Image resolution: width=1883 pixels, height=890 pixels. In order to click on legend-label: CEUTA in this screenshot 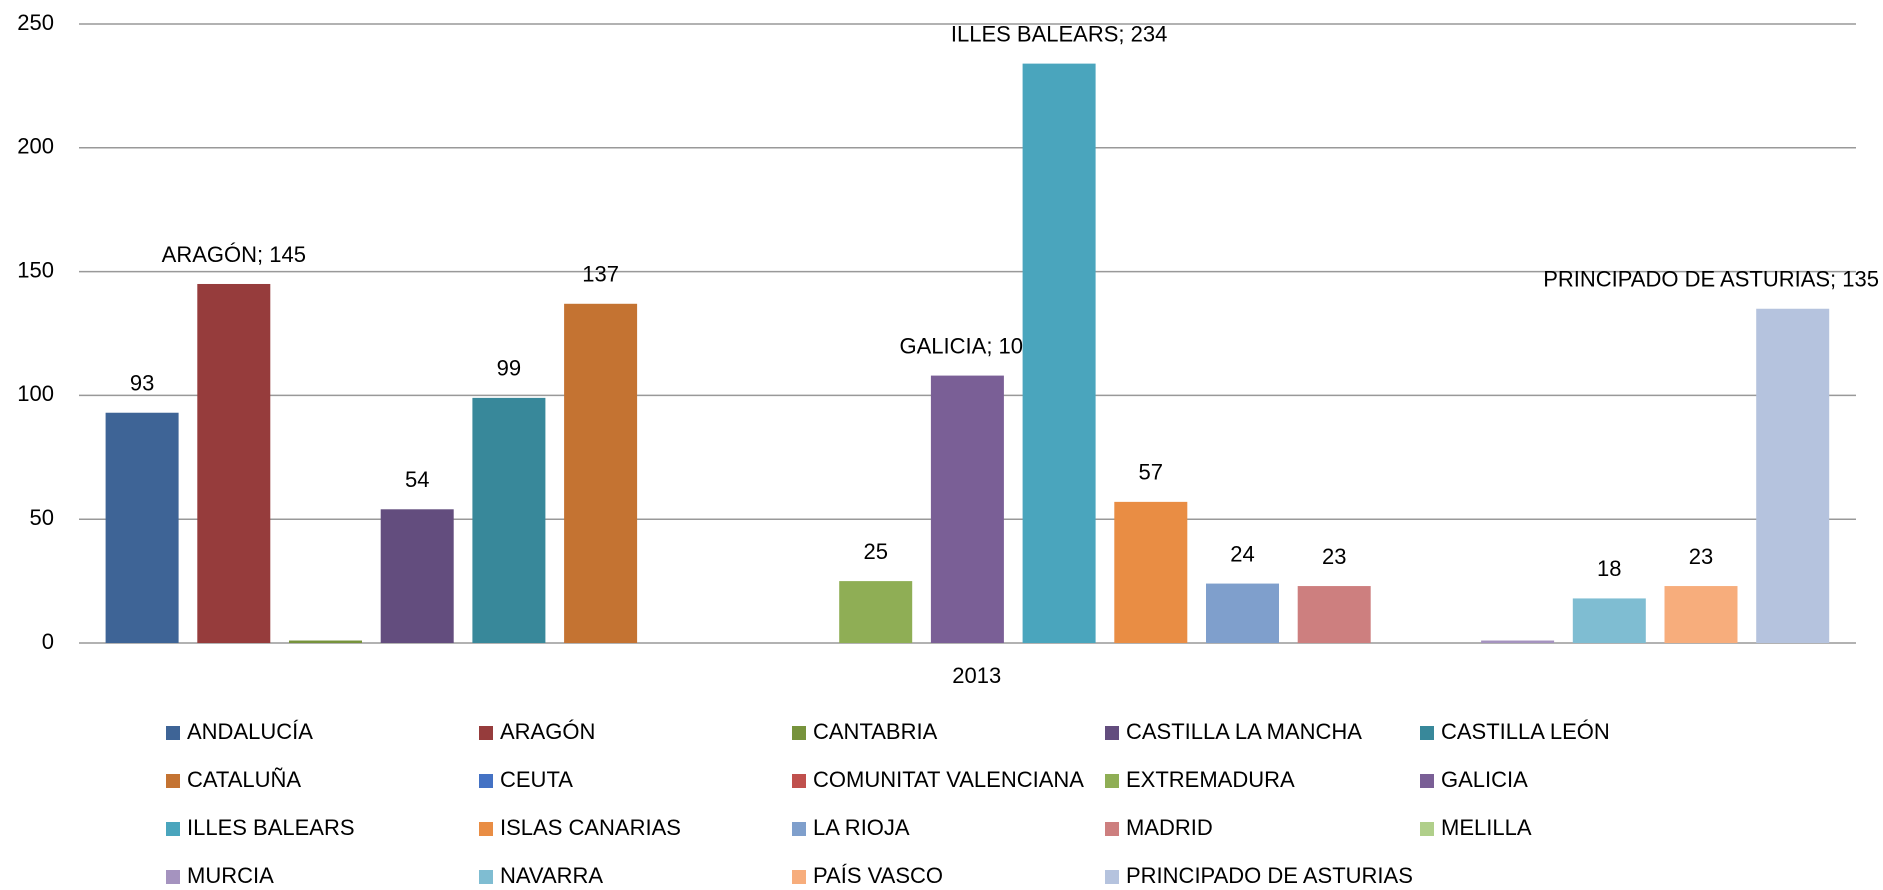, I will do `click(536, 779)`.